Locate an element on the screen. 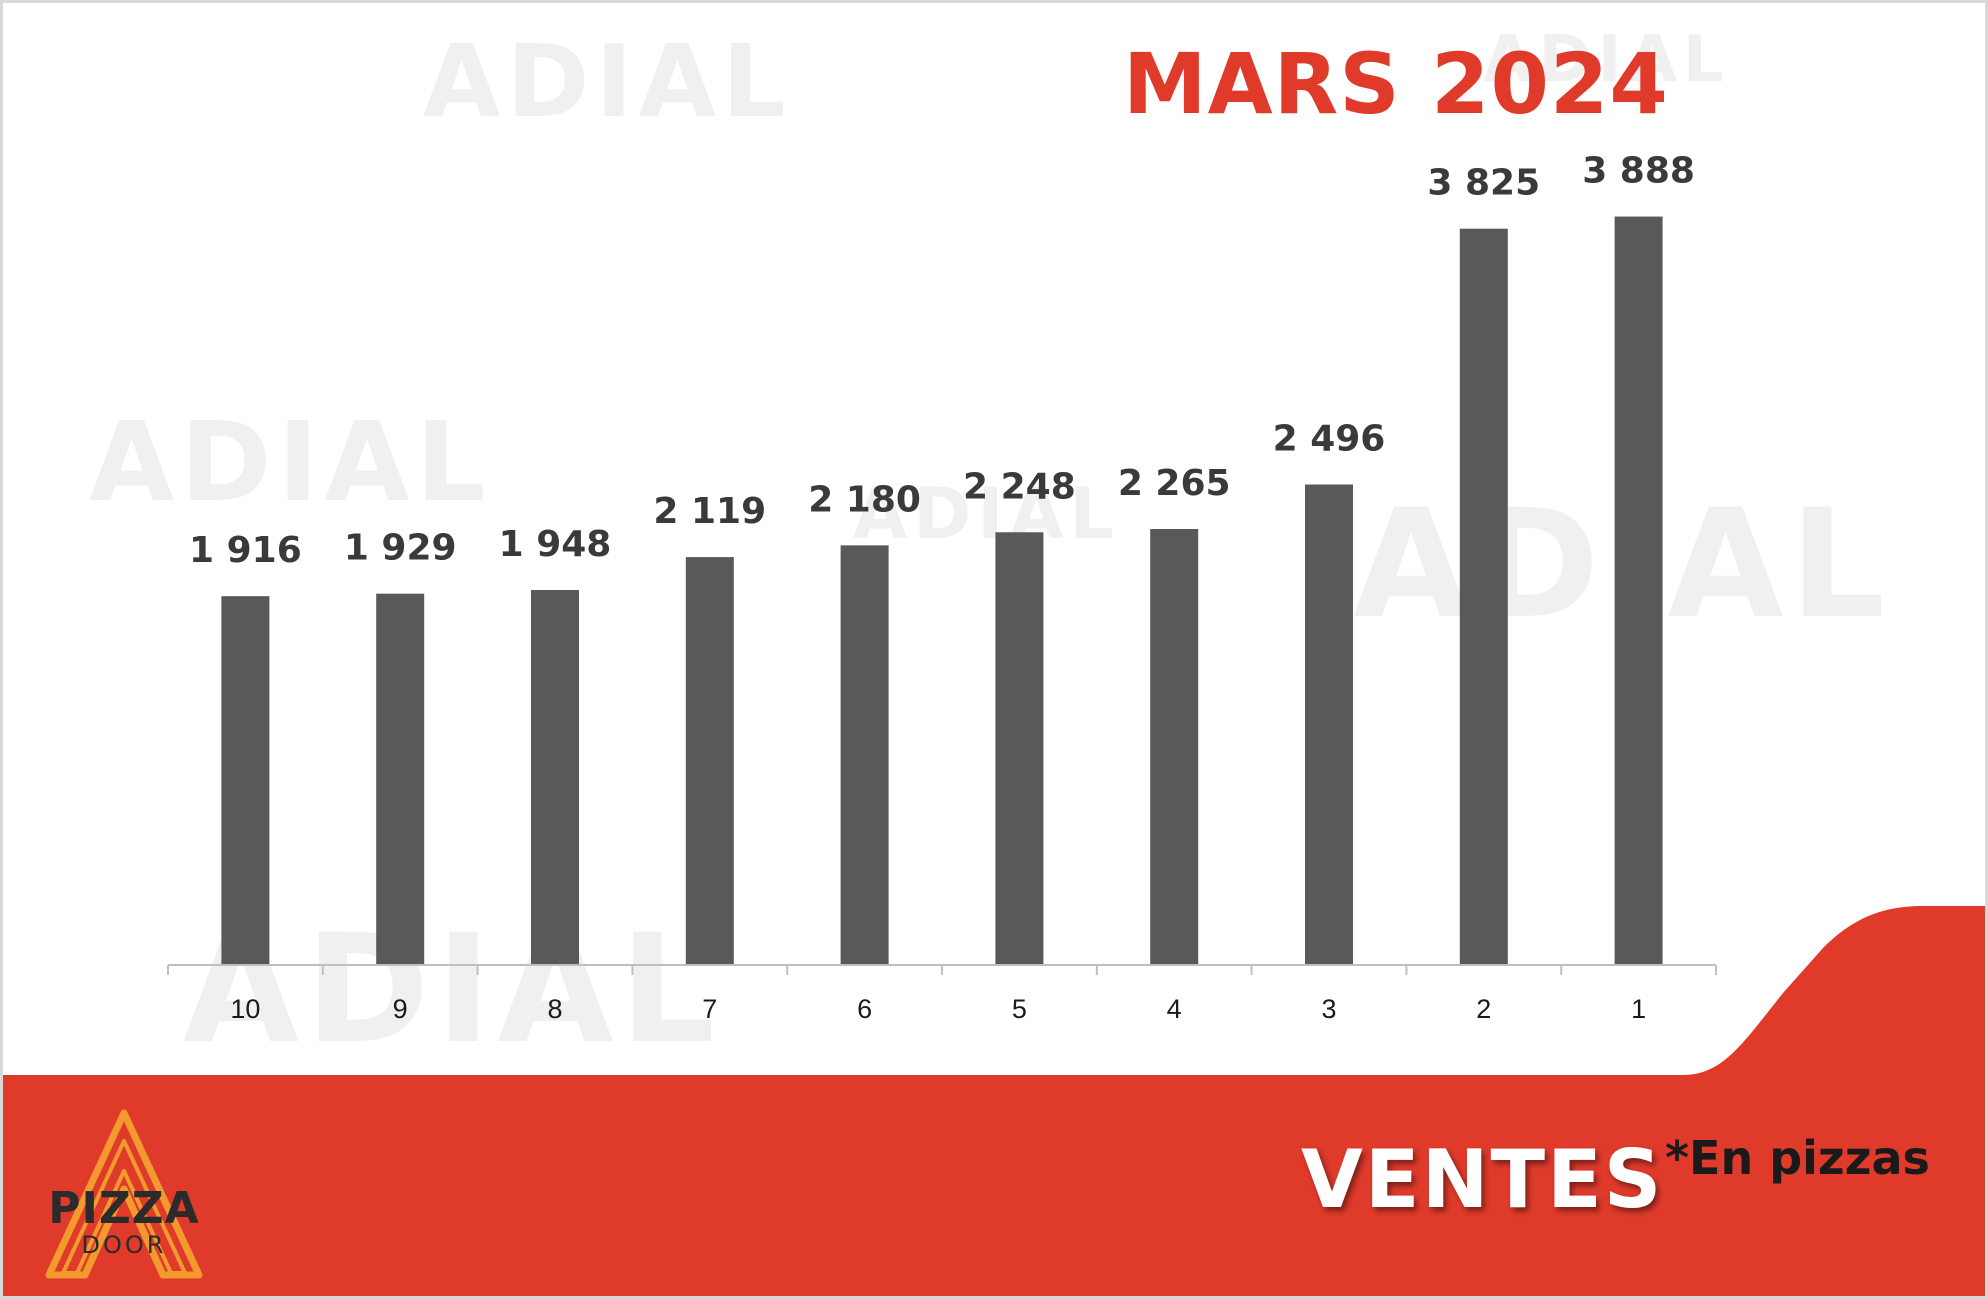  data-label: 2 265 is located at coordinates (1174, 483).